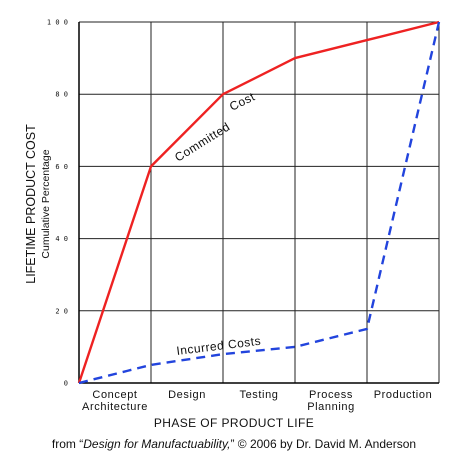 Image resolution: width=468 pixels, height=462 pixels. Describe the element at coordinates (46, 203) in the screenshot. I see `y-axis-sublabel: Cumulative Percentage` at that location.